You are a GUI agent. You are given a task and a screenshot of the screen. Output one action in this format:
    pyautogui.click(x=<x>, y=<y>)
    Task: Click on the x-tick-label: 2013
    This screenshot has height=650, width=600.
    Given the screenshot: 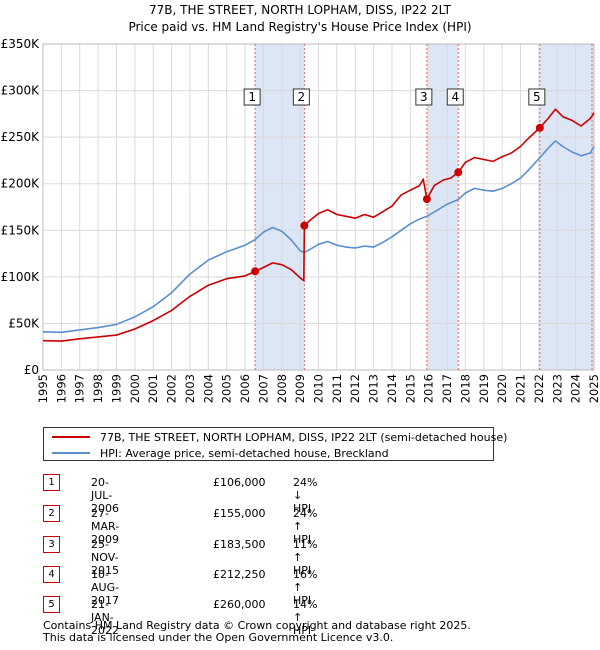 What is the action you would take?
    pyautogui.click(x=374, y=388)
    